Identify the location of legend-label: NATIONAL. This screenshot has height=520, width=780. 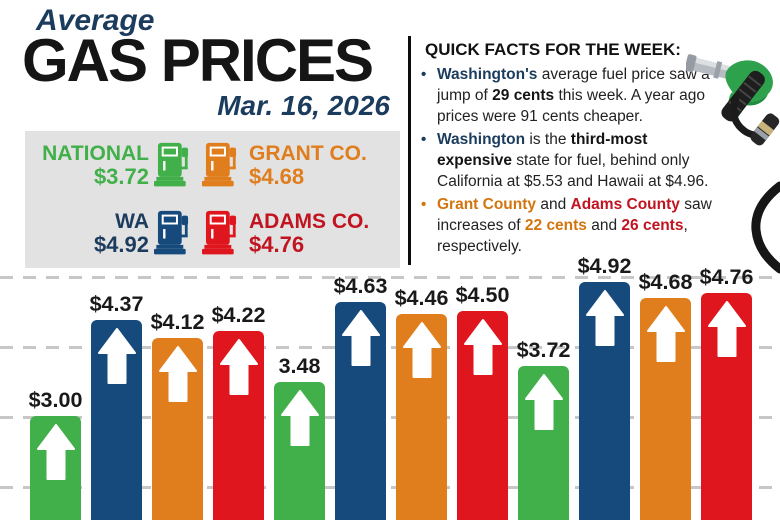
(95, 153).